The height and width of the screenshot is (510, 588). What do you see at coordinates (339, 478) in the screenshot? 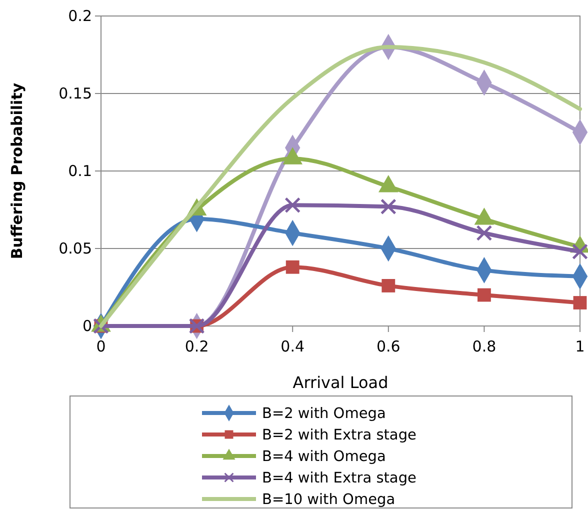
I see `legend-label: B=4 with Extra stage` at bounding box center [339, 478].